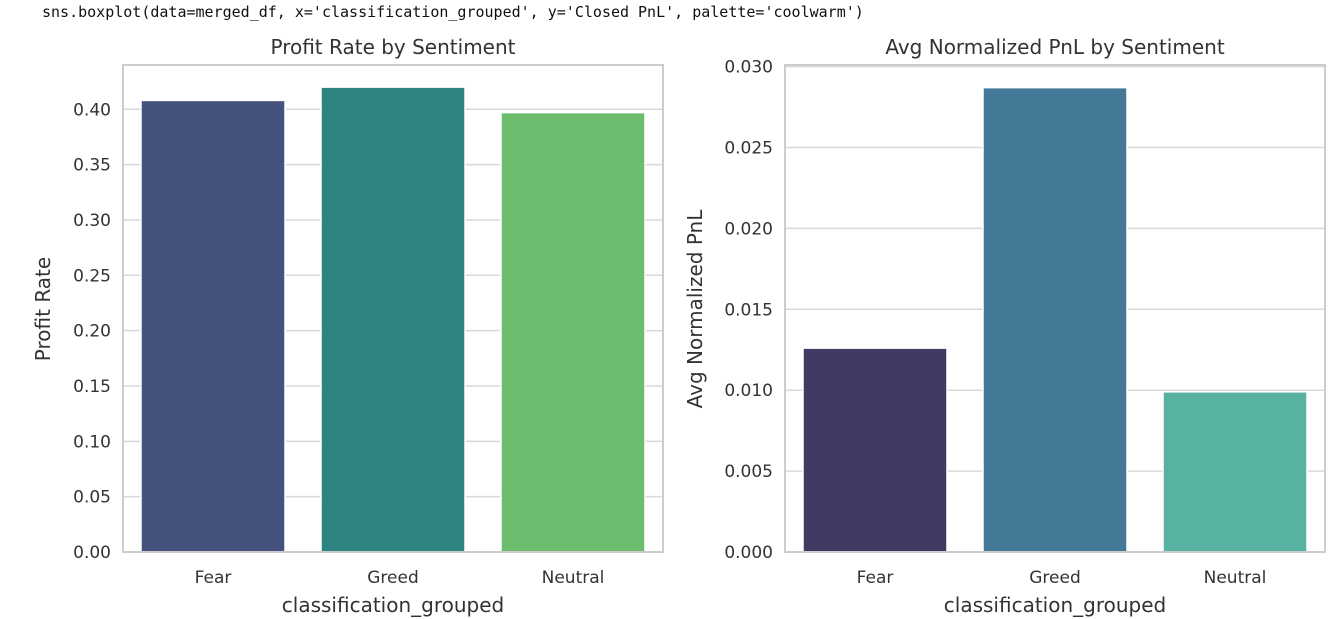 This screenshot has height=619, width=1328. I want to click on y-tick-label: 0.000, so click(748, 553).